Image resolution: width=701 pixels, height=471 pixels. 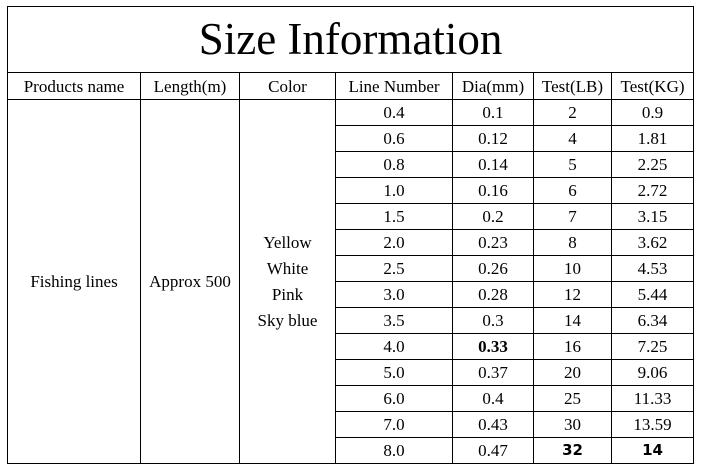 What do you see at coordinates (287, 242) in the screenshot?
I see `color-option: Yellow` at bounding box center [287, 242].